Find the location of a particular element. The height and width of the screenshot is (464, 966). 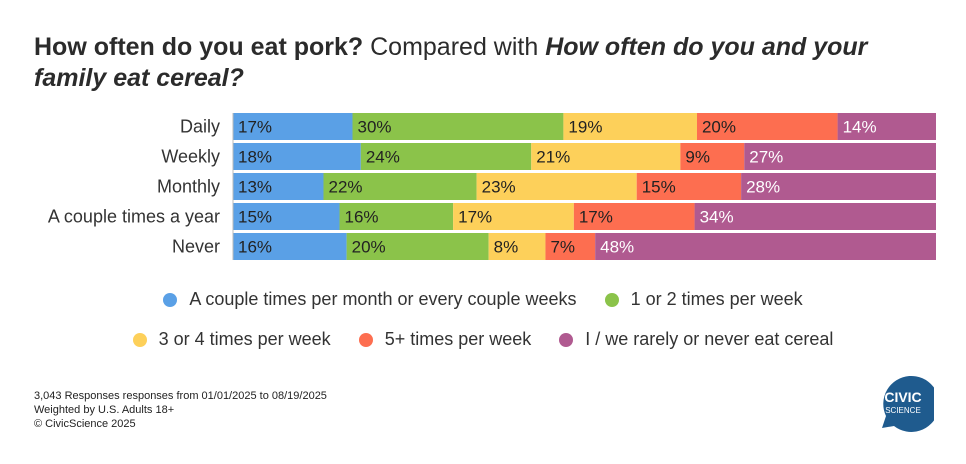

category-label: Monthly is located at coordinates (188, 187).